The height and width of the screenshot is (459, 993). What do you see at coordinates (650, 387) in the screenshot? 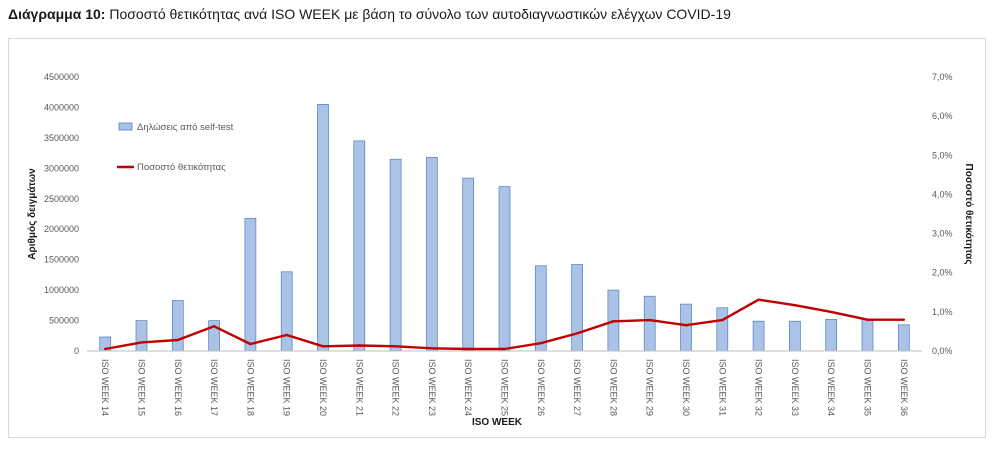
I see `x-tick-label: ISO WEEK 29` at bounding box center [650, 387].